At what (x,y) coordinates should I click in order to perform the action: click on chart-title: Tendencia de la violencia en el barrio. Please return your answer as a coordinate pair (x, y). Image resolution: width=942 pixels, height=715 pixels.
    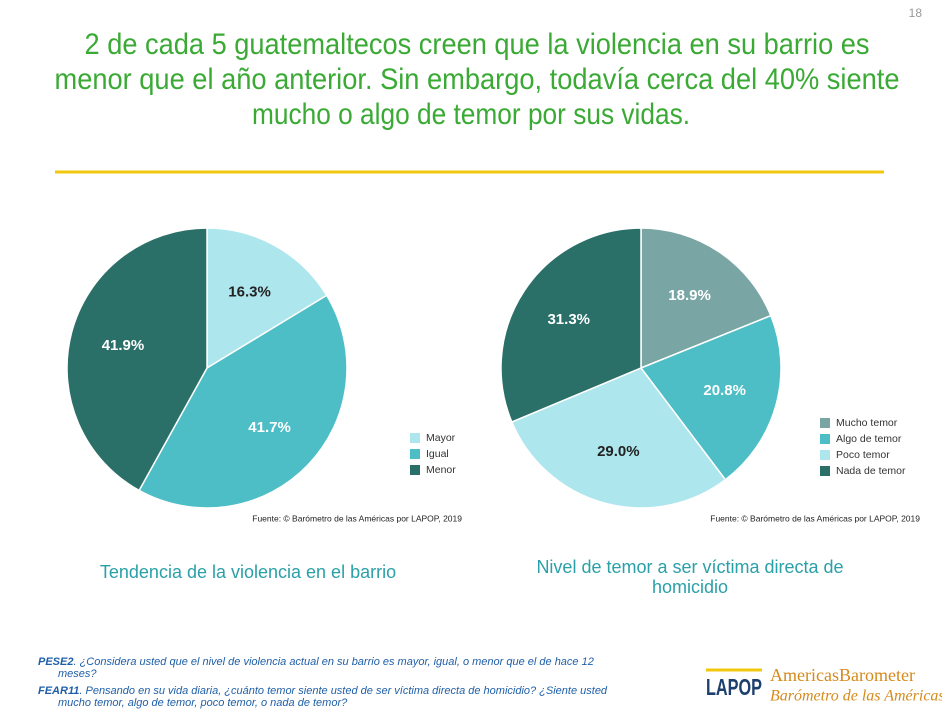
    Looking at the image, I should click on (248, 572).